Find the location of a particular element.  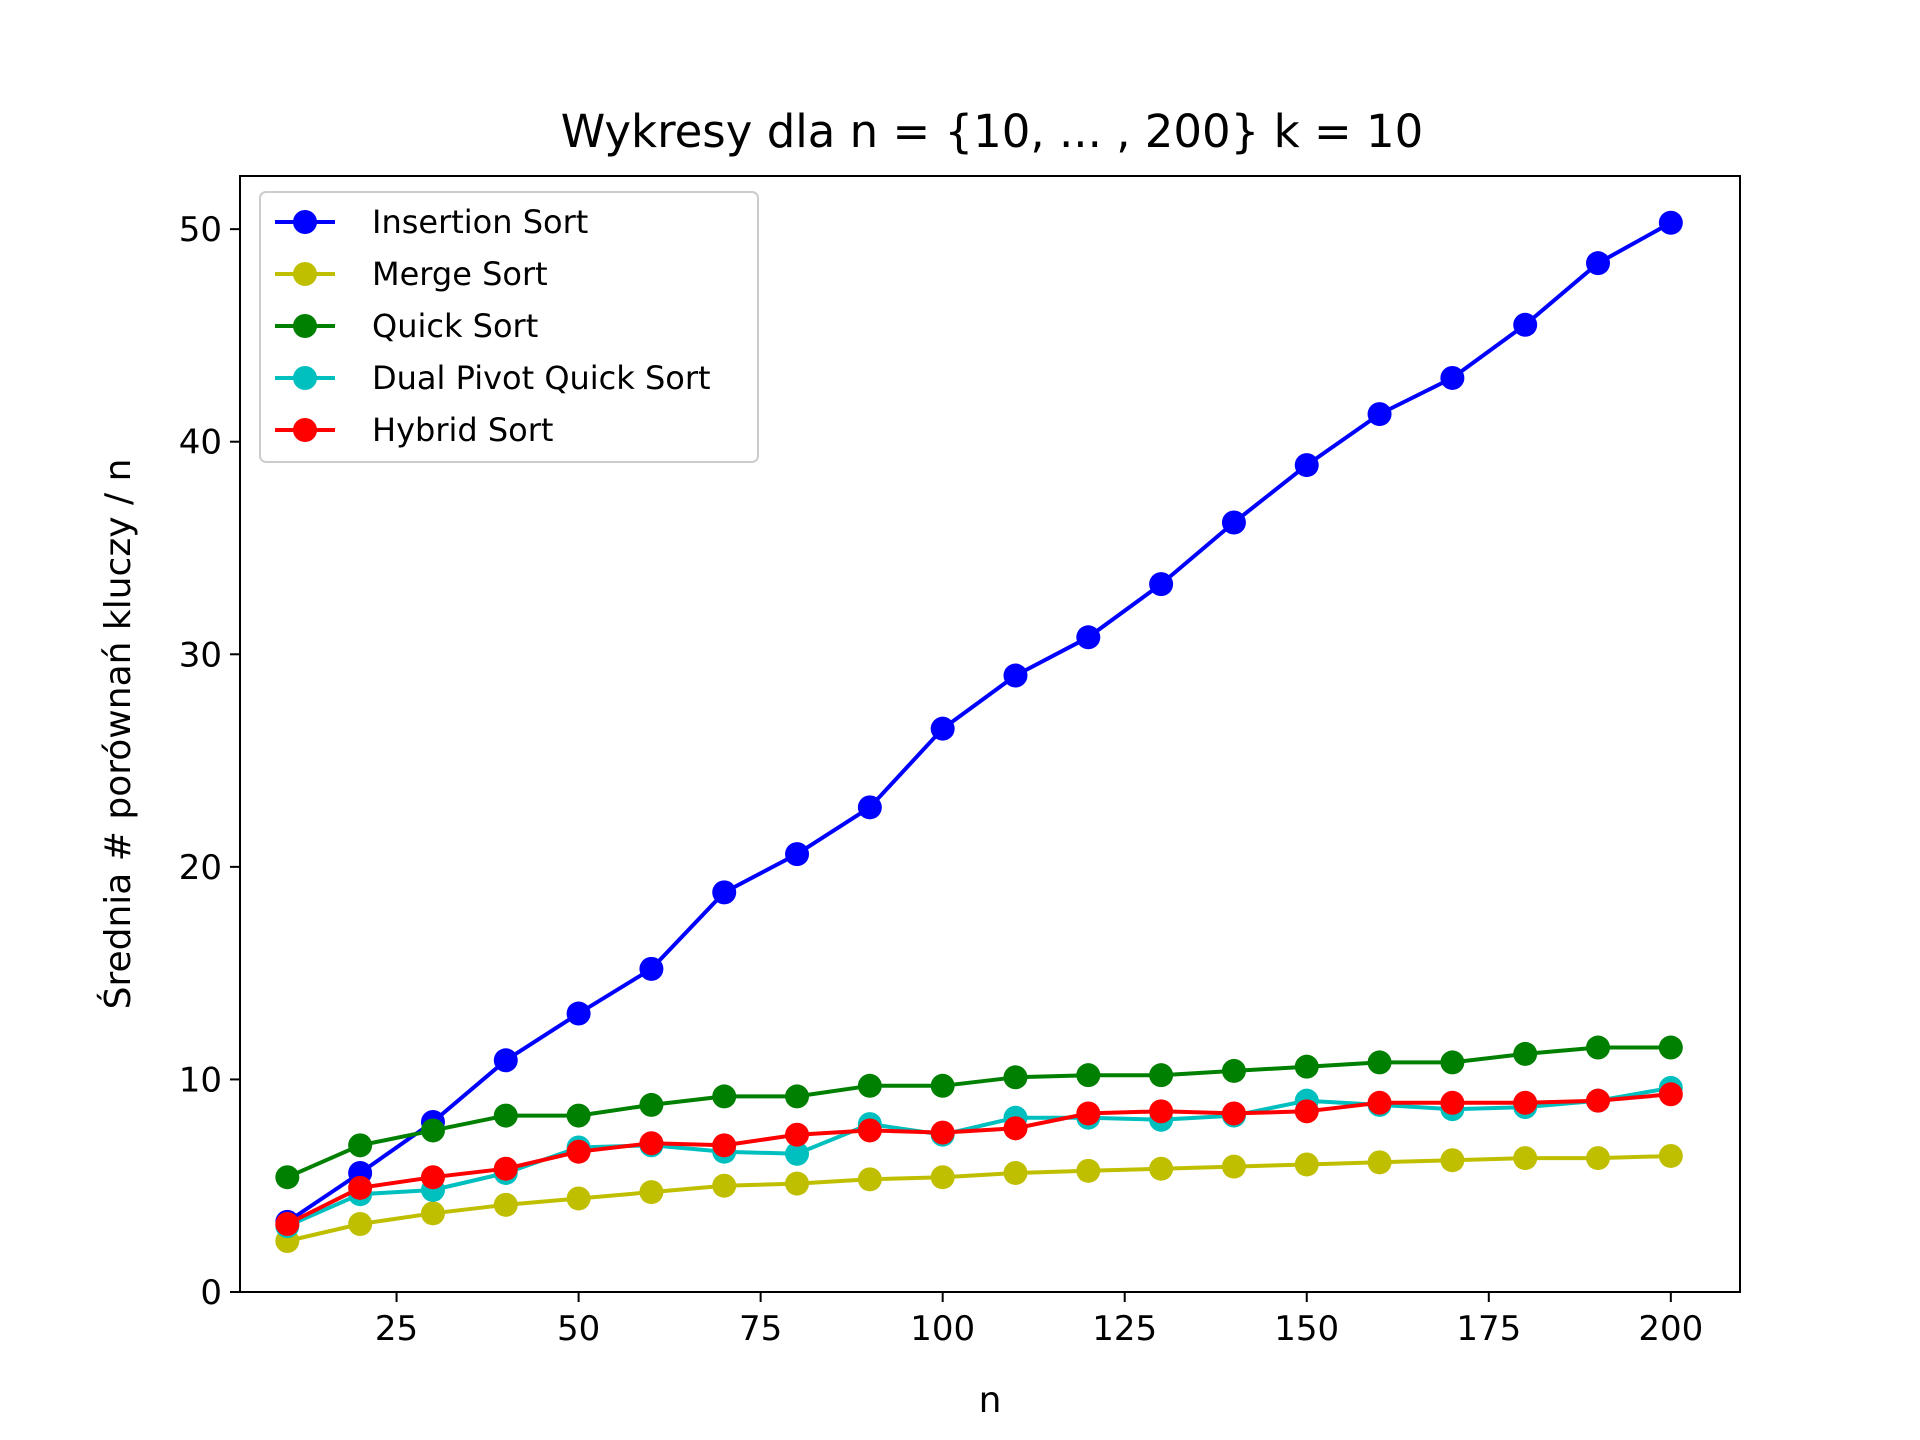

legend-item: Merge Sort is located at coordinates (411, 274).